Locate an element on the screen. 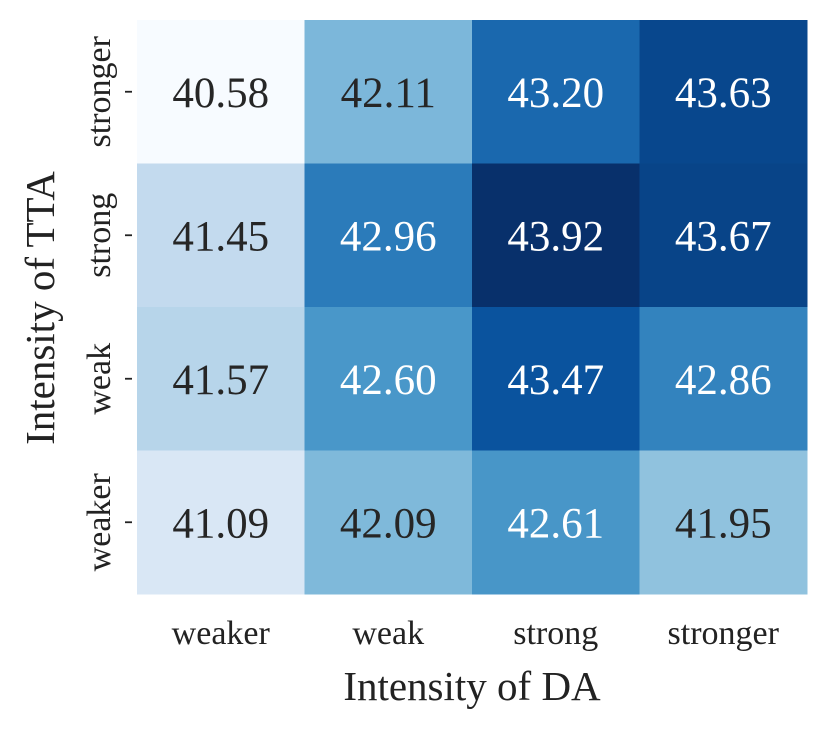  y-tick-label: stronger is located at coordinates (99, 91).